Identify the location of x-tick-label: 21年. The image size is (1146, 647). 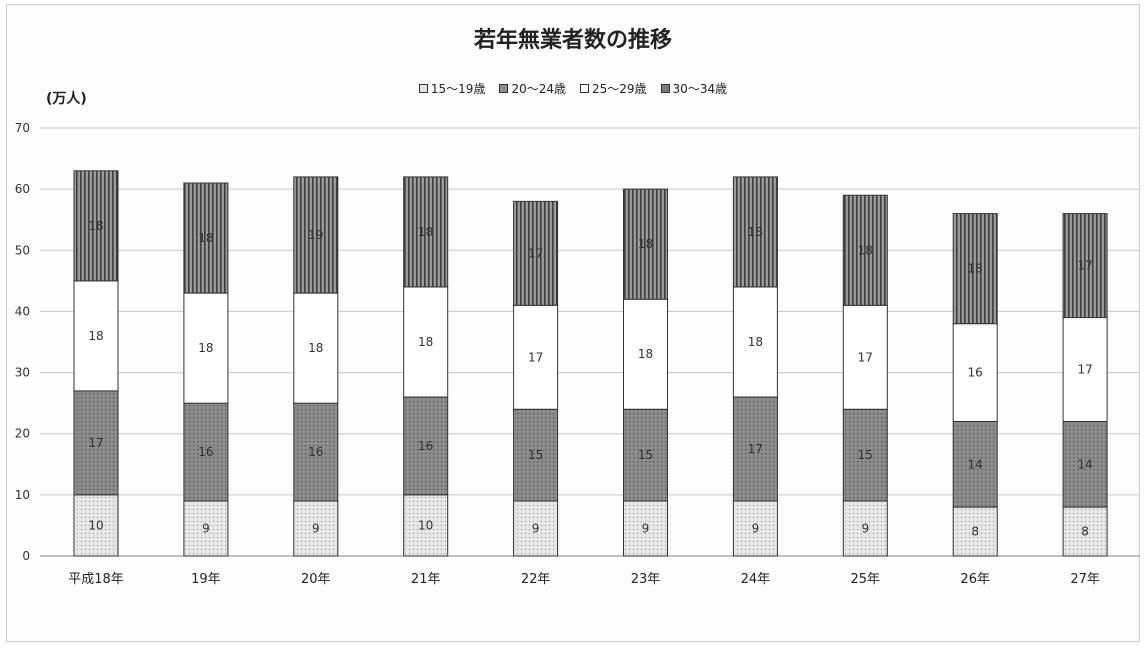
(426, 579).